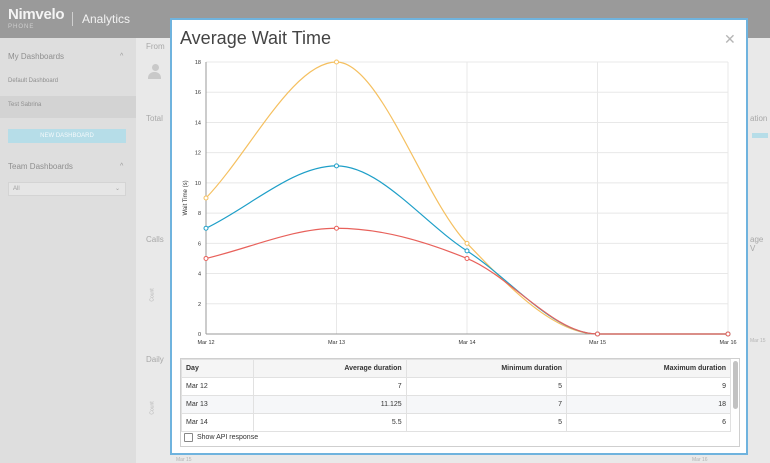  I want to click on y-tick-label: 2, so click(199, 305).